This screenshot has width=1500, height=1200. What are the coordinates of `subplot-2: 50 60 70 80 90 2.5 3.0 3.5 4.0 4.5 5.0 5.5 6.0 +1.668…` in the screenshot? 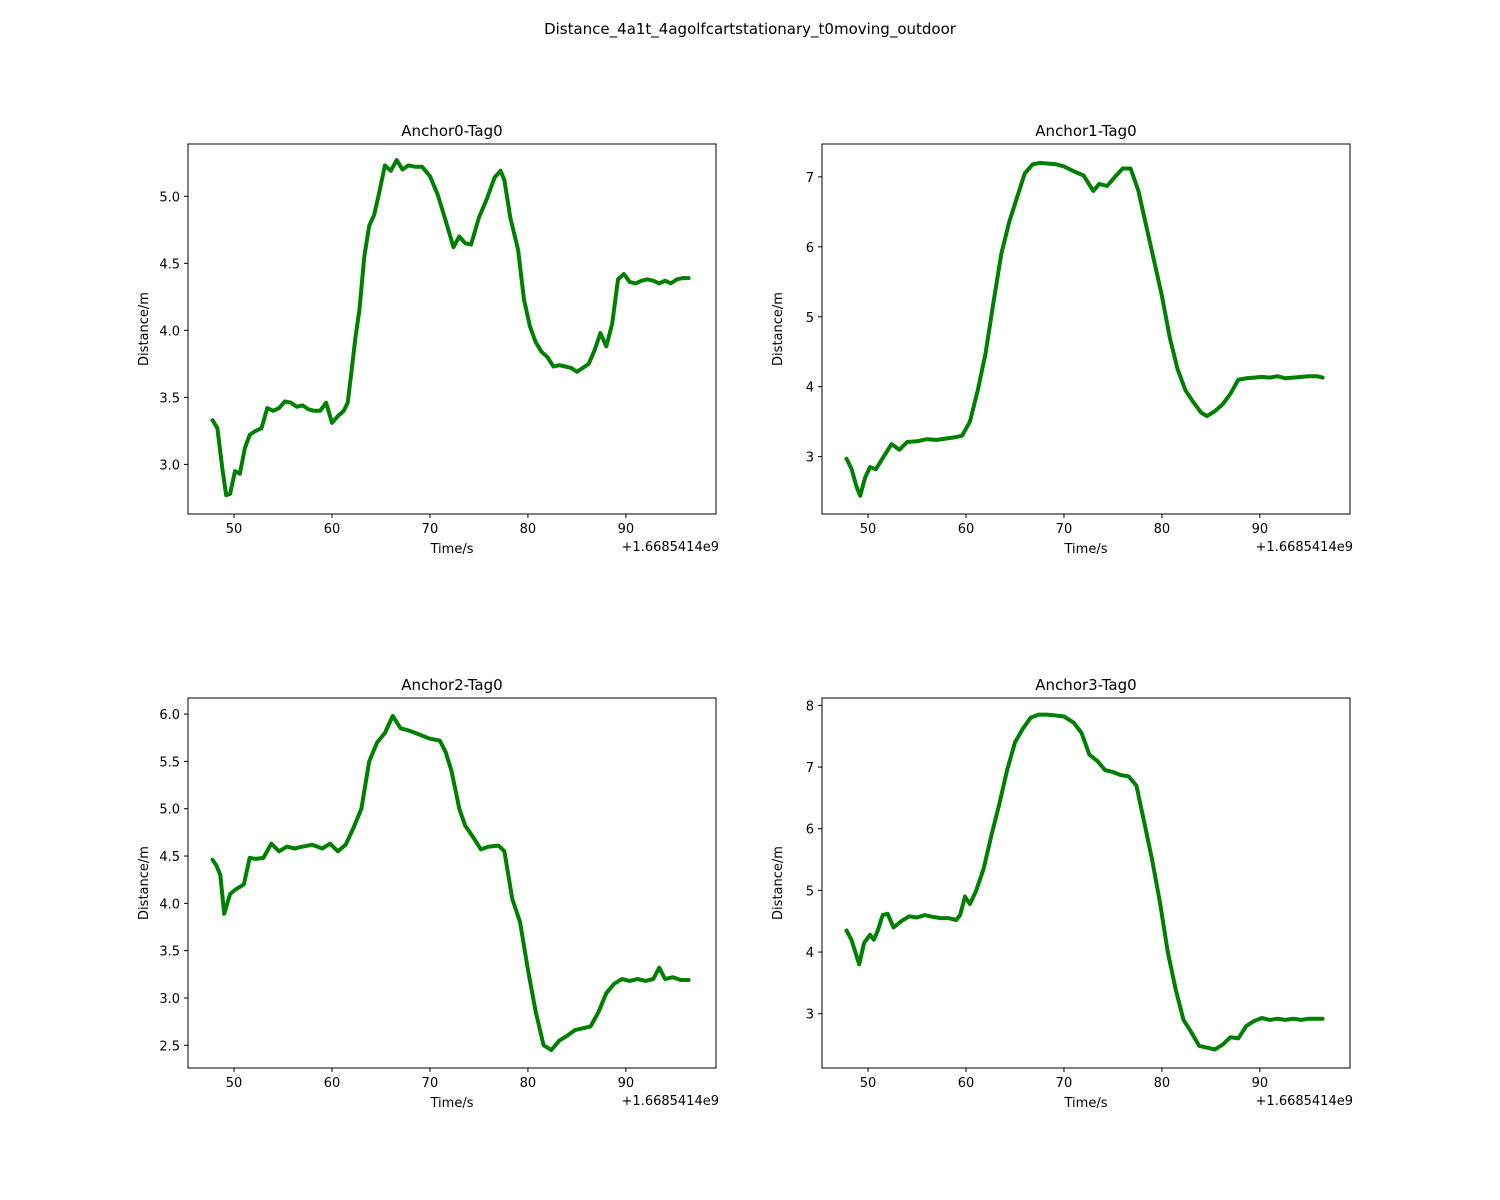 It's located at (428, 893).